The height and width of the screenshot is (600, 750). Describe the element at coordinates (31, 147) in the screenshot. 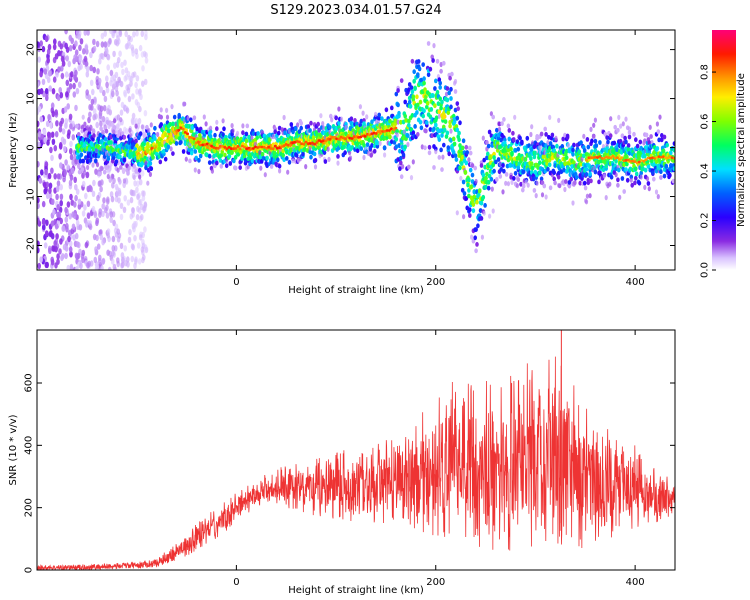

I see `spectrogram-y-tick-label: 0` at that location.